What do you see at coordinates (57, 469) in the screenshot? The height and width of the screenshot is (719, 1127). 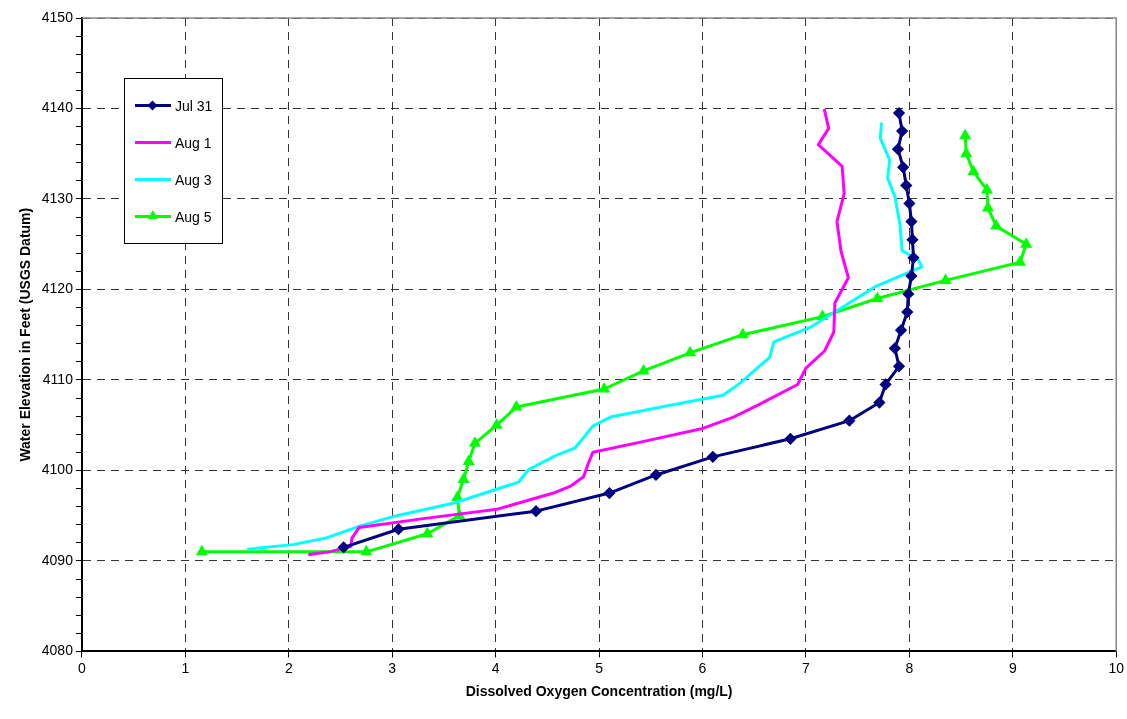 I see `y-tick-label: 4100` at bounding box center [57, 469].